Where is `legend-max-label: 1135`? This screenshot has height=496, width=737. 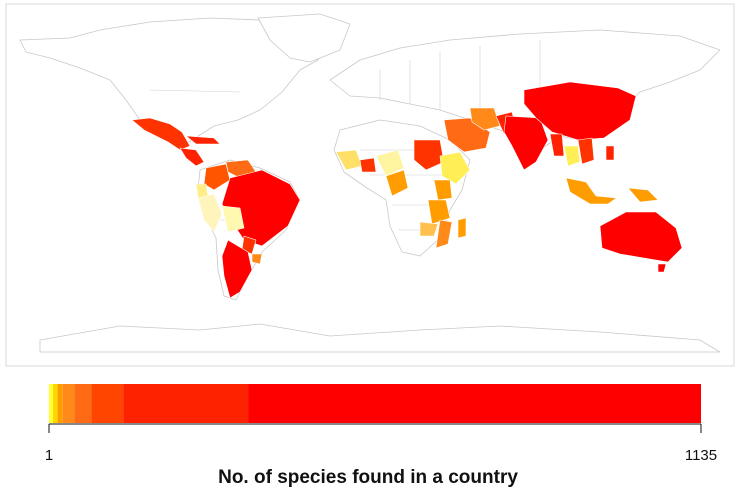
legend-max-label: 1135 is located at coordinates (701, 455).